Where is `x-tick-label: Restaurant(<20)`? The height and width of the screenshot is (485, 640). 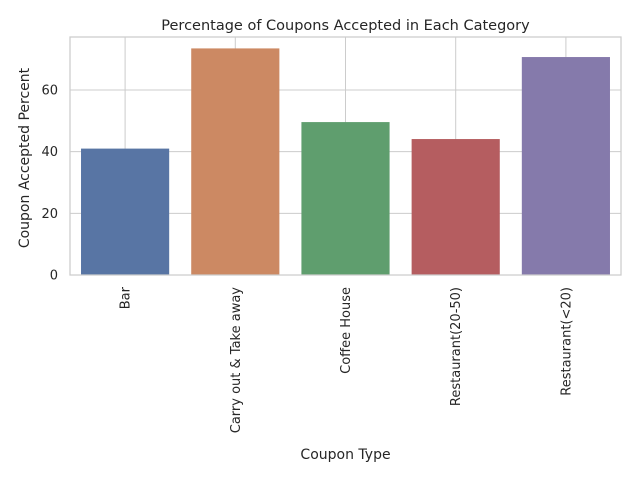
x-tick-label: Restaurant(<20) is located at coordinates (566, 341).